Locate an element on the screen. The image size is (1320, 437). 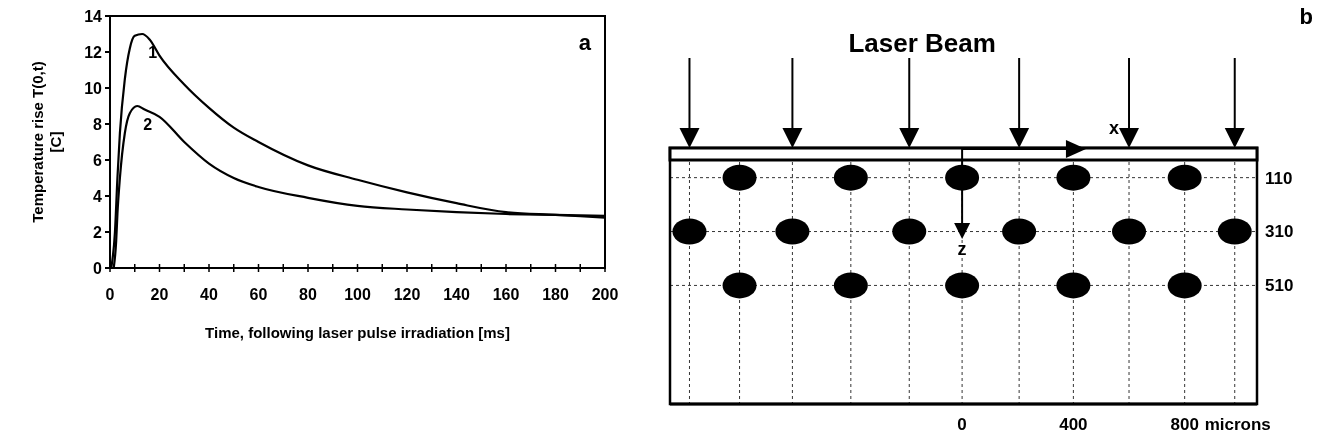
y-tick-label: 12 is located at coordinates (93, 52).